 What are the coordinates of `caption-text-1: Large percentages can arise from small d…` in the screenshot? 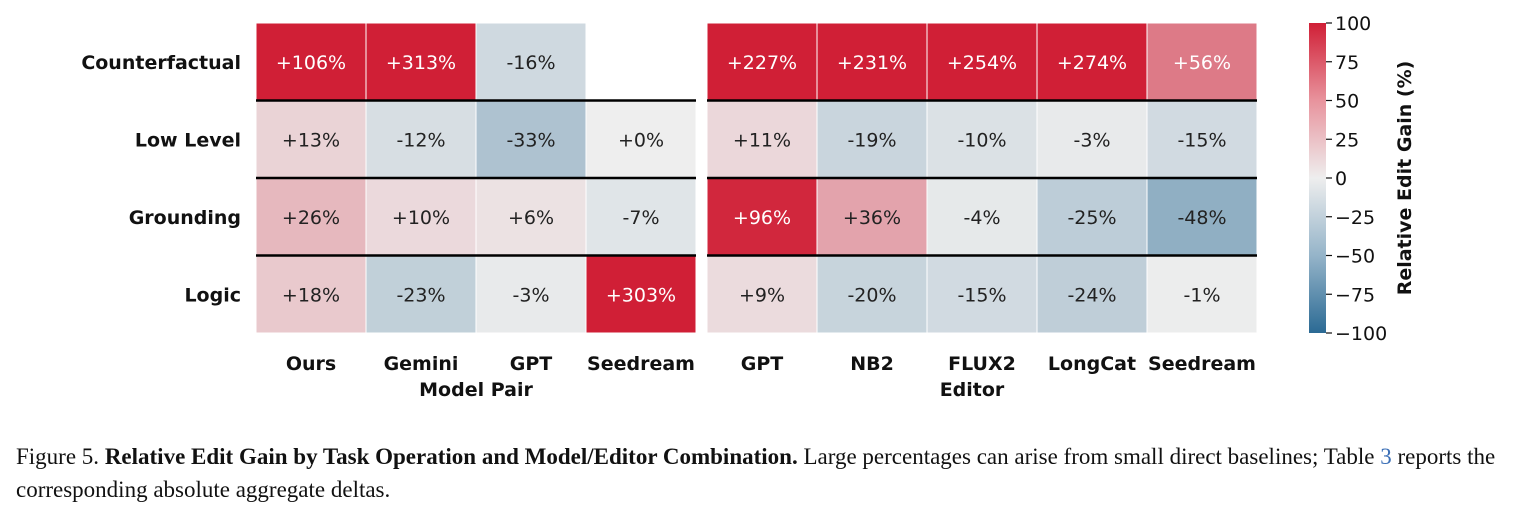 It's located at (1089, 456).